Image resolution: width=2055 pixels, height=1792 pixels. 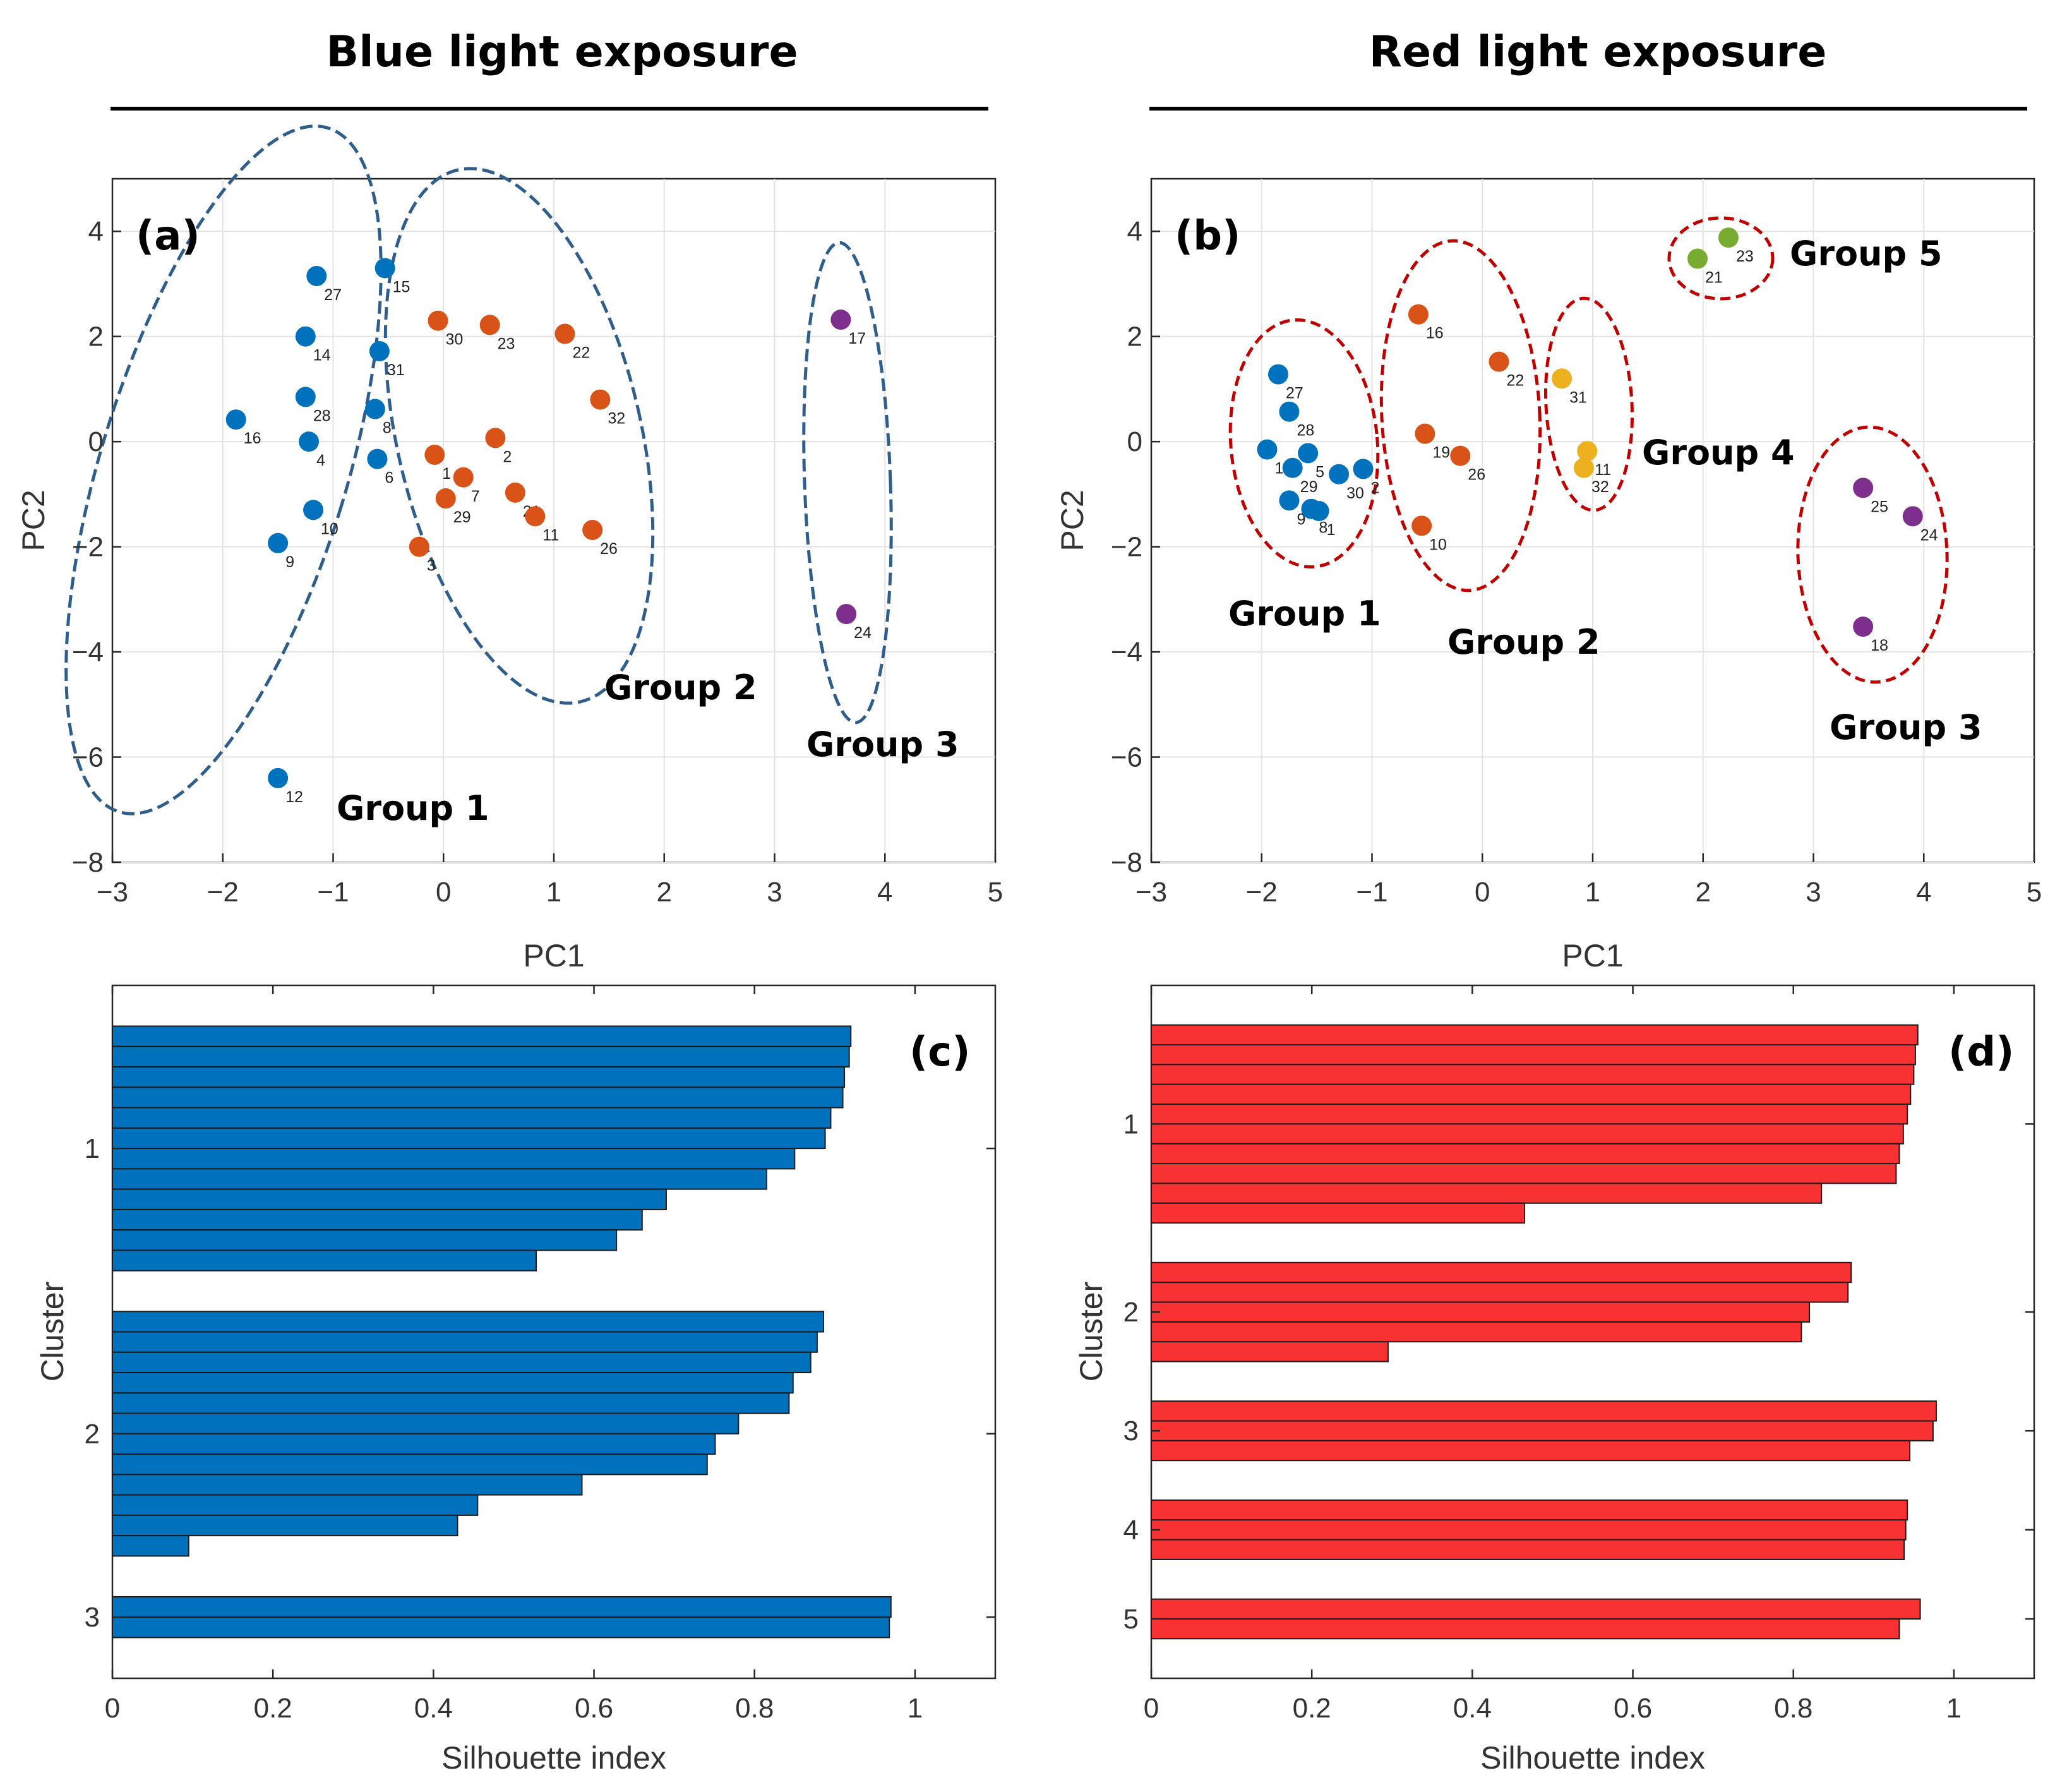 I want to click on point-label: 8, so click(x=388, y=428).